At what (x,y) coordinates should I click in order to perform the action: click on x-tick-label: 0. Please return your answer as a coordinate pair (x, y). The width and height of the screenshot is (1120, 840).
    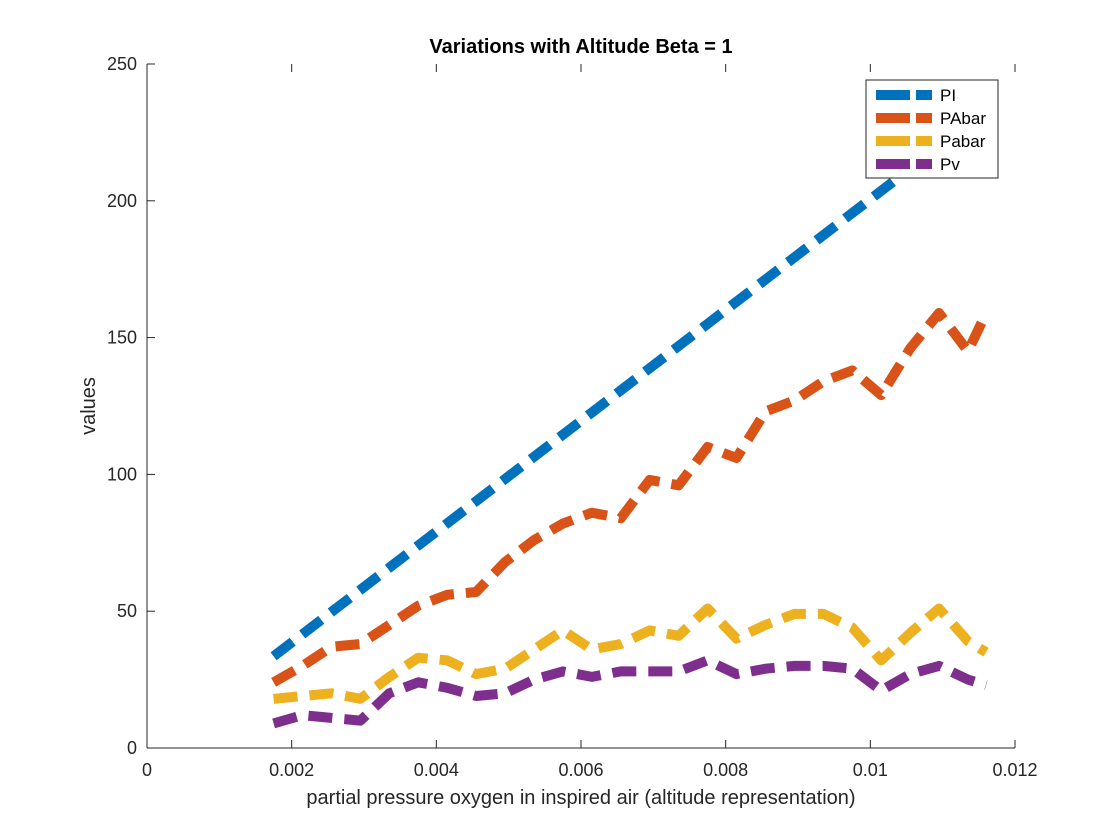
    Looking at the image, I should click on (147, 770).